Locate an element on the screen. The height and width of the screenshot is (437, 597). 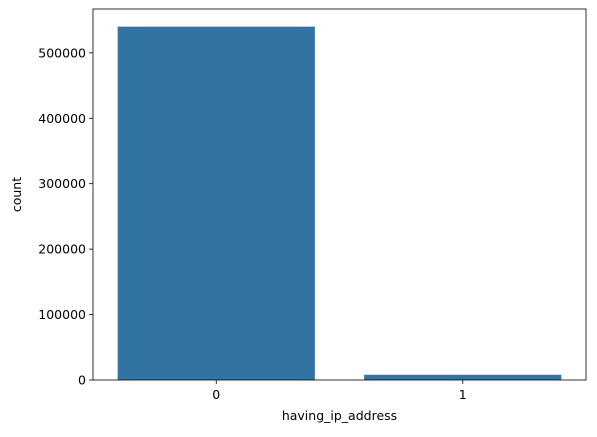
y-tick-label-300000: 300000 is located at coordinates (62, 183).